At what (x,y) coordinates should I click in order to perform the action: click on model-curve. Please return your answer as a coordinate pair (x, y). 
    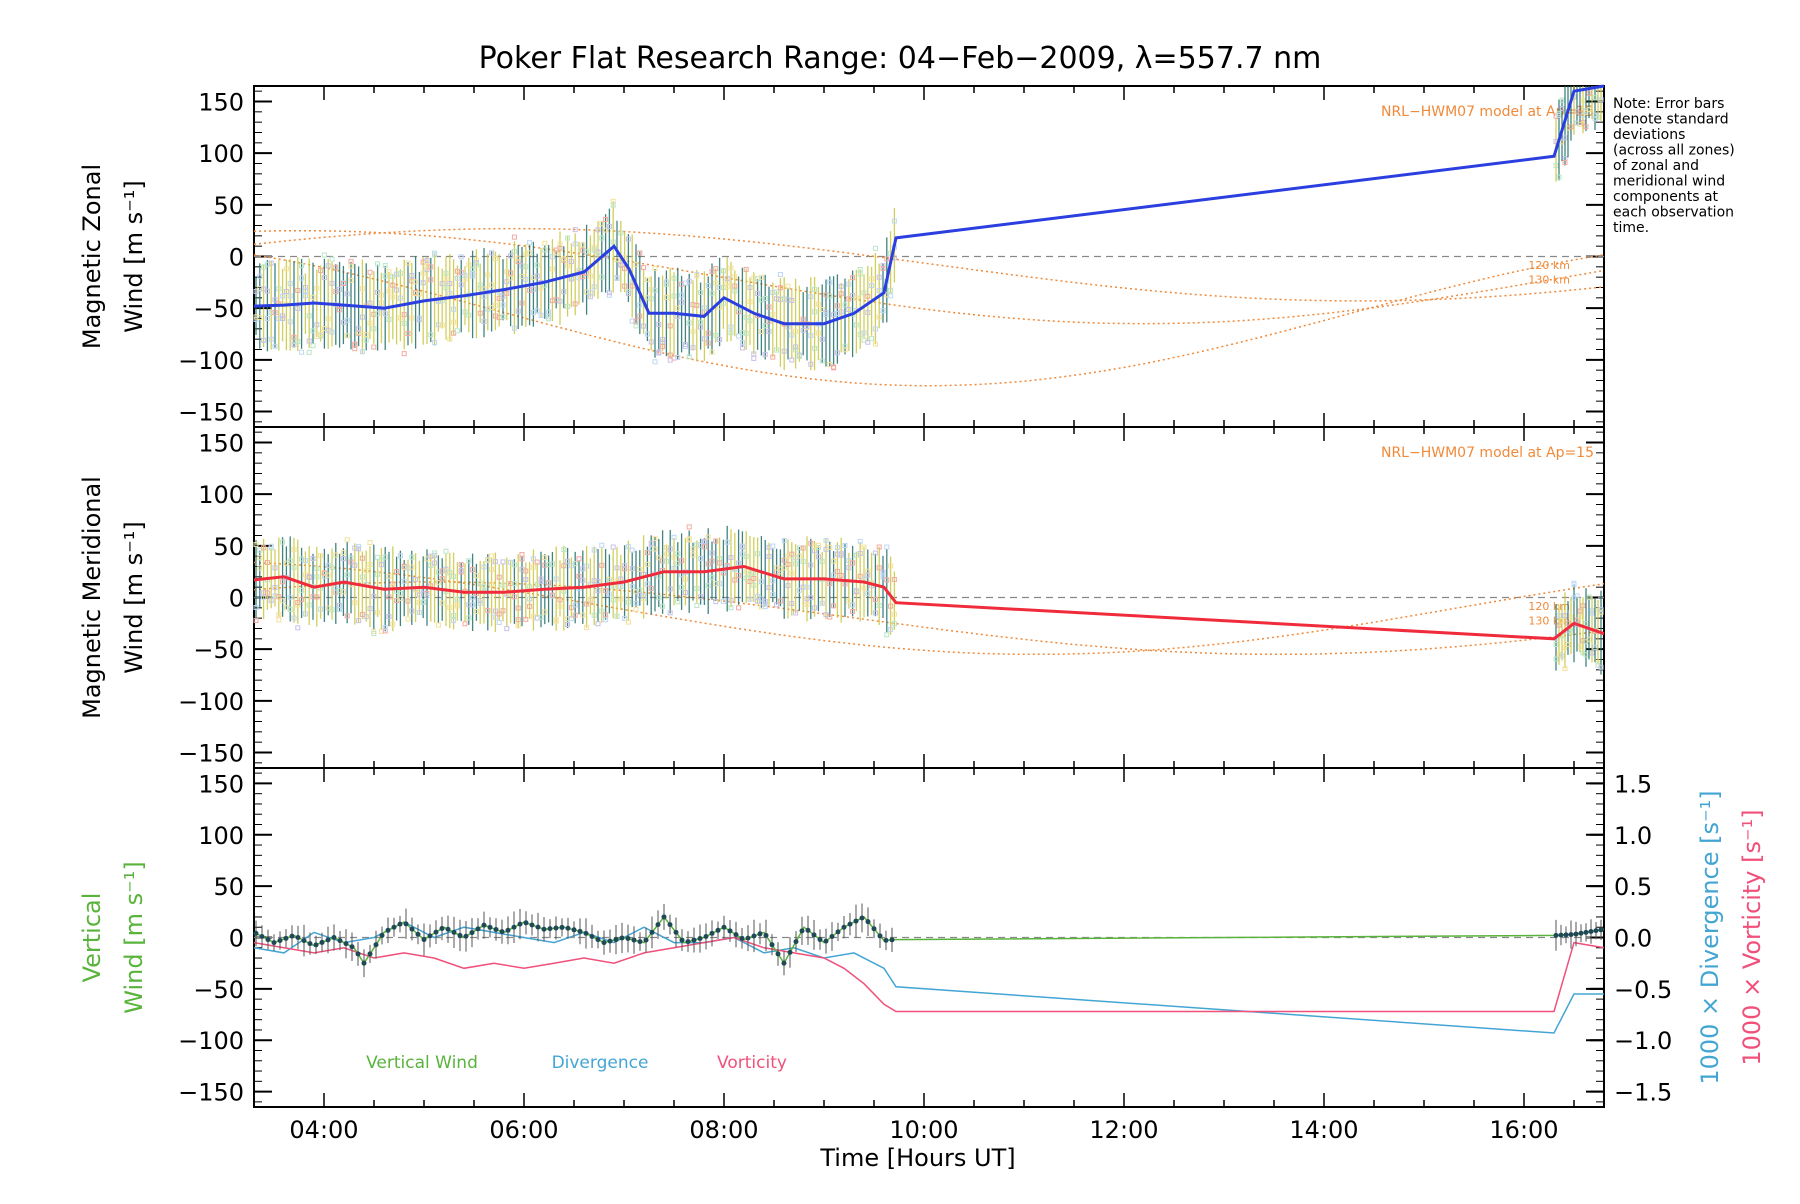
    Looking at the image, I should click on (929, 277).